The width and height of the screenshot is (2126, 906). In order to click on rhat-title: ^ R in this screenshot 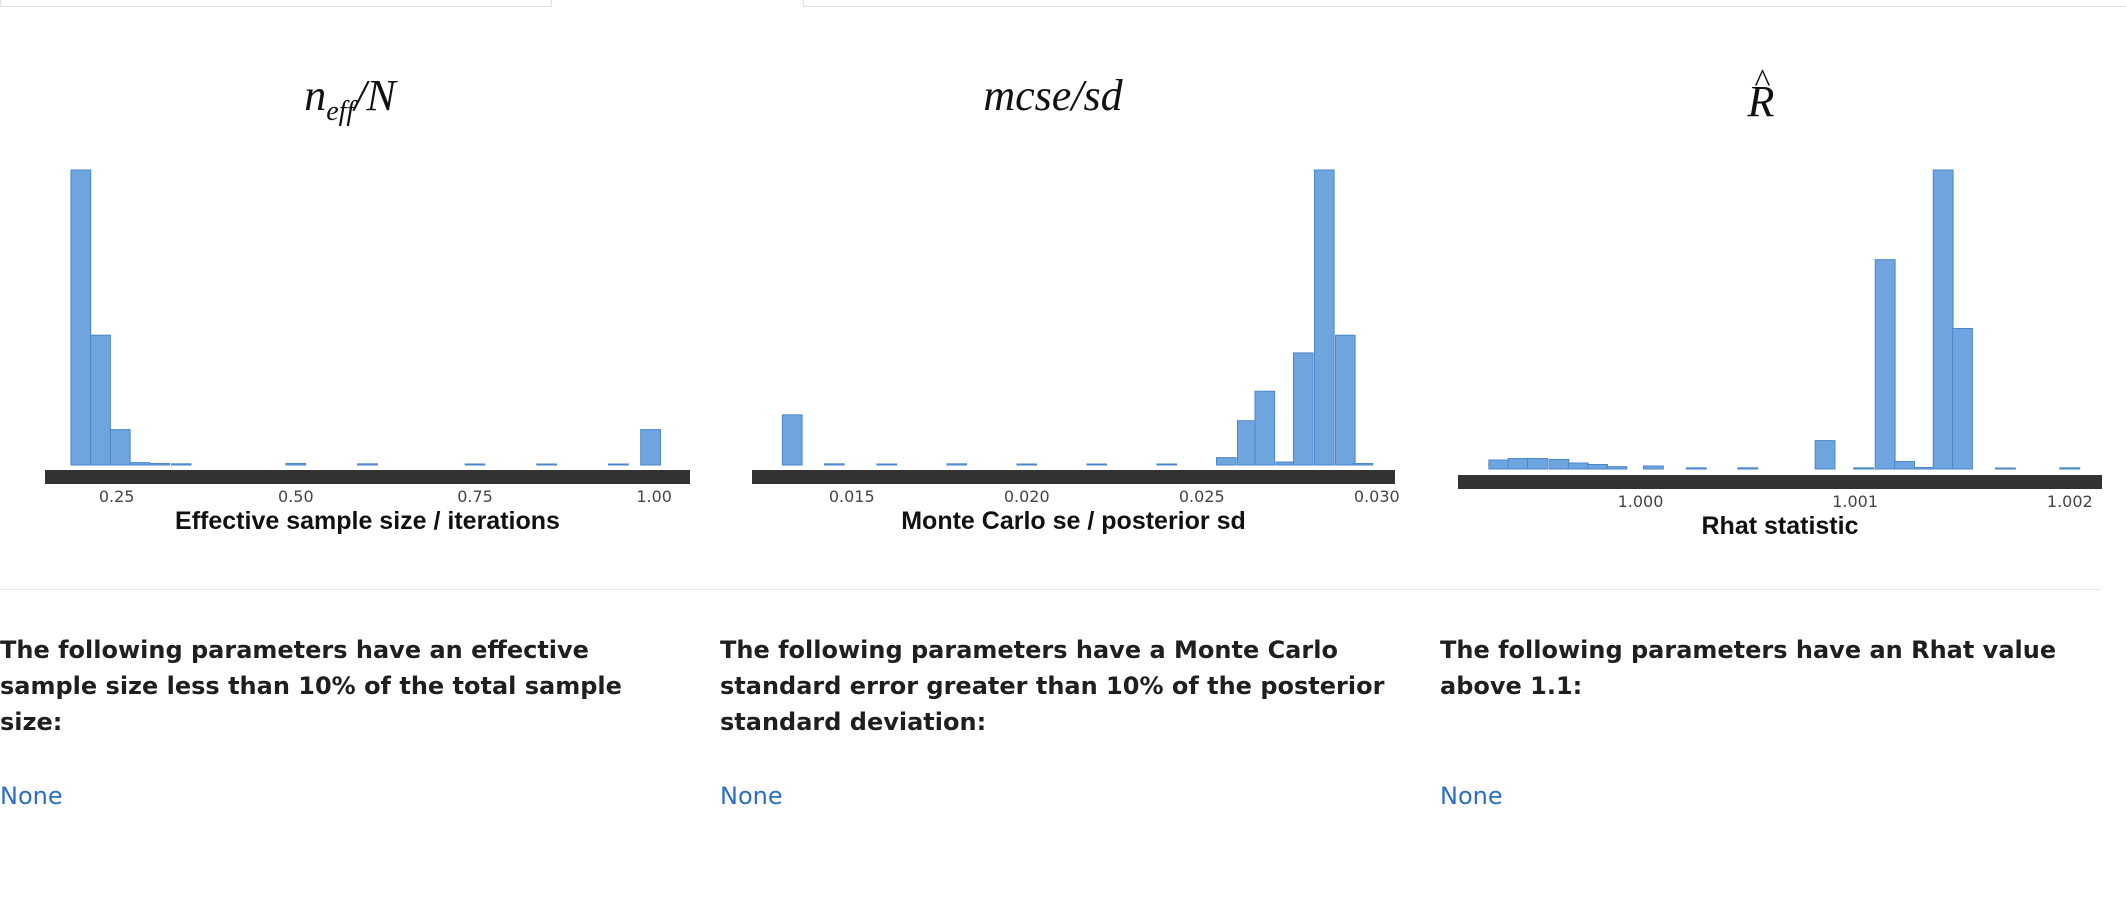, I will do `click(1761, 95)`.